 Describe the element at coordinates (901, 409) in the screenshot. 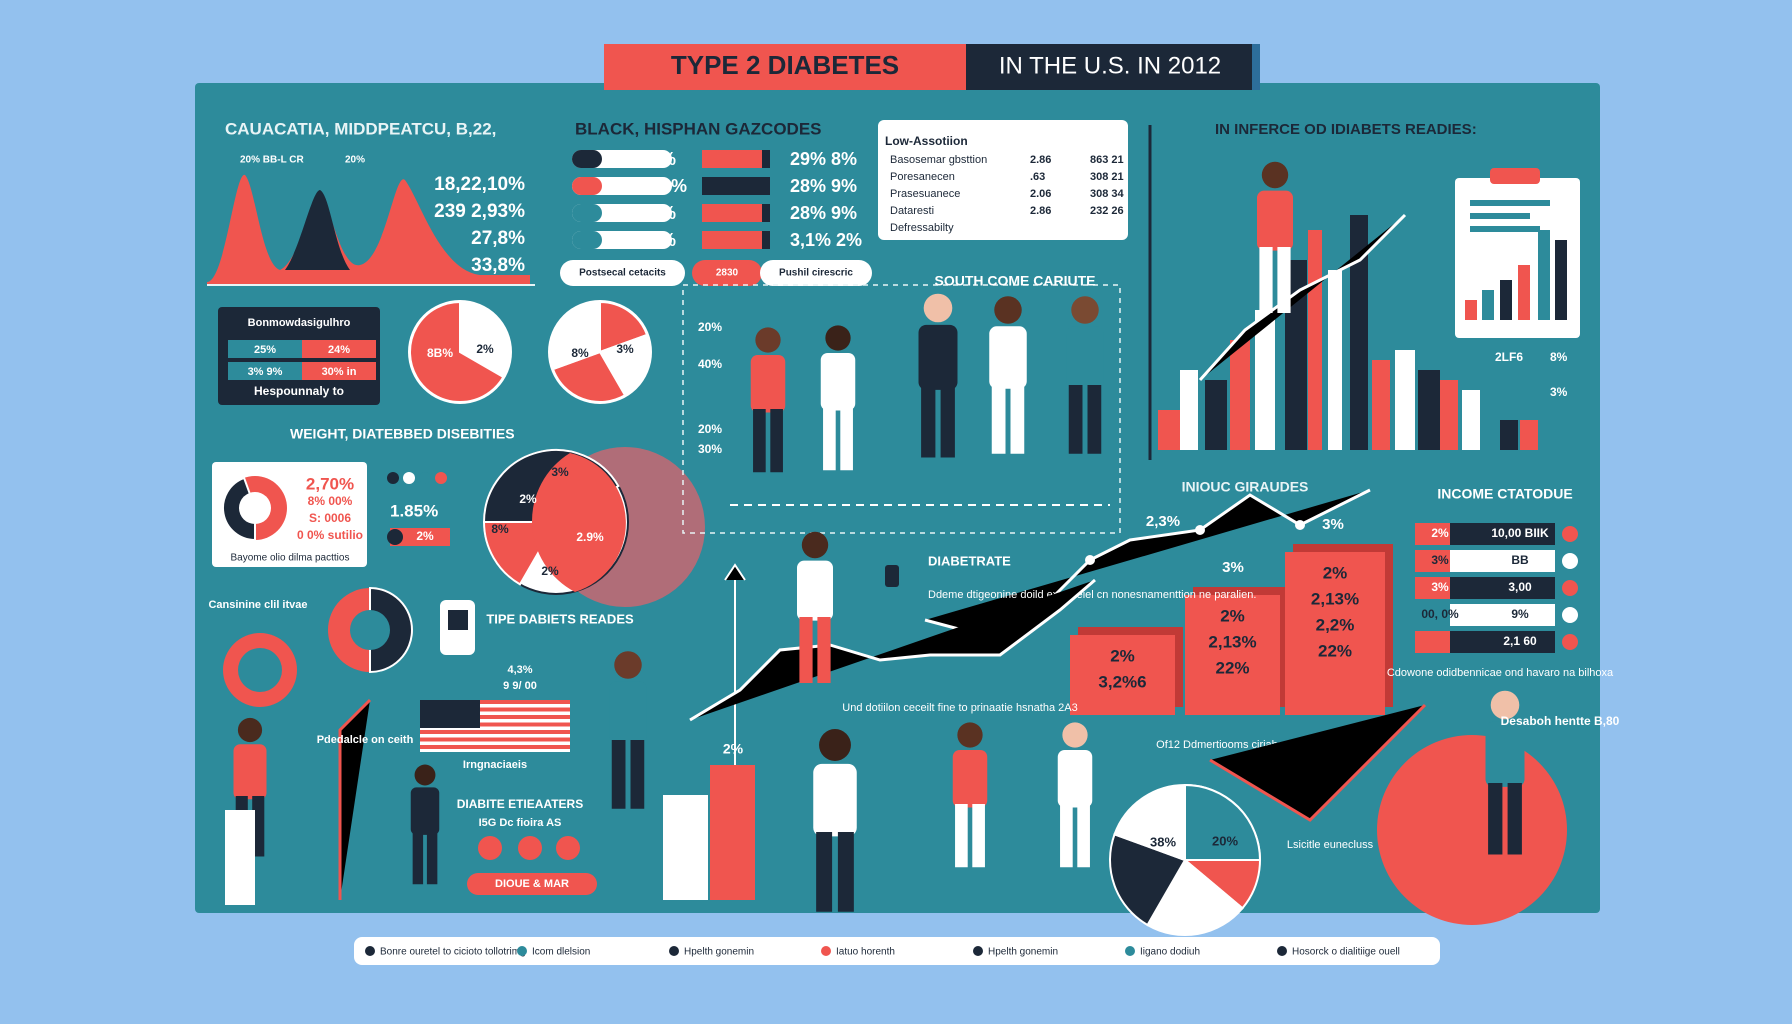

I see `dashed-box` at that location.